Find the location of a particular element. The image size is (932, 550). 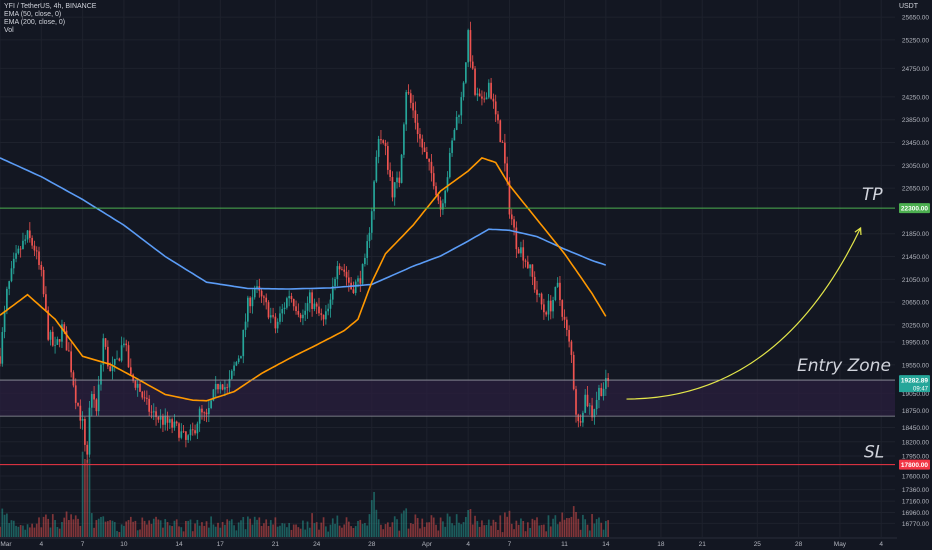

price-tick-label: 18200.00 is located at coordinates (915, 442).